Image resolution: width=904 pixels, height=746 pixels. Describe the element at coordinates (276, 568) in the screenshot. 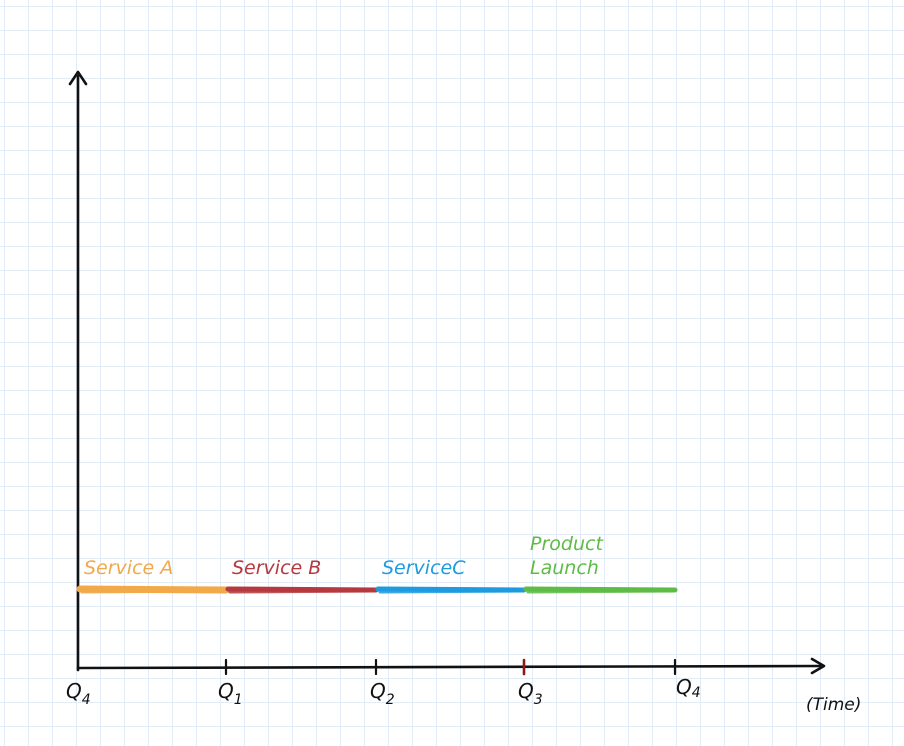

I see `segment-label: Service B` at that location.